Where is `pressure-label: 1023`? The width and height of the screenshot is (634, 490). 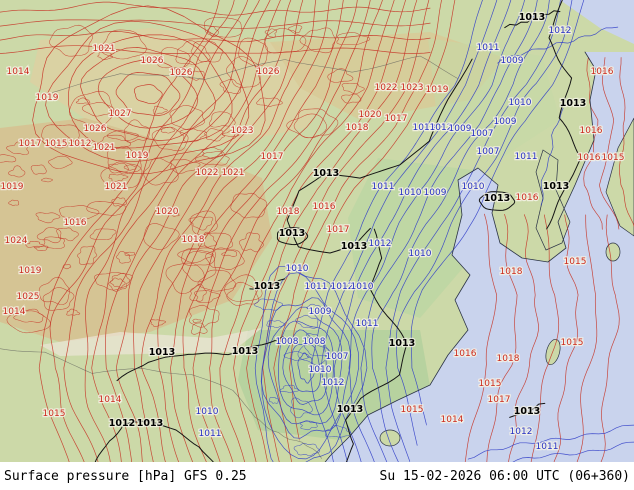
pressure-label: 1023 is located at coordinates (412, 88).